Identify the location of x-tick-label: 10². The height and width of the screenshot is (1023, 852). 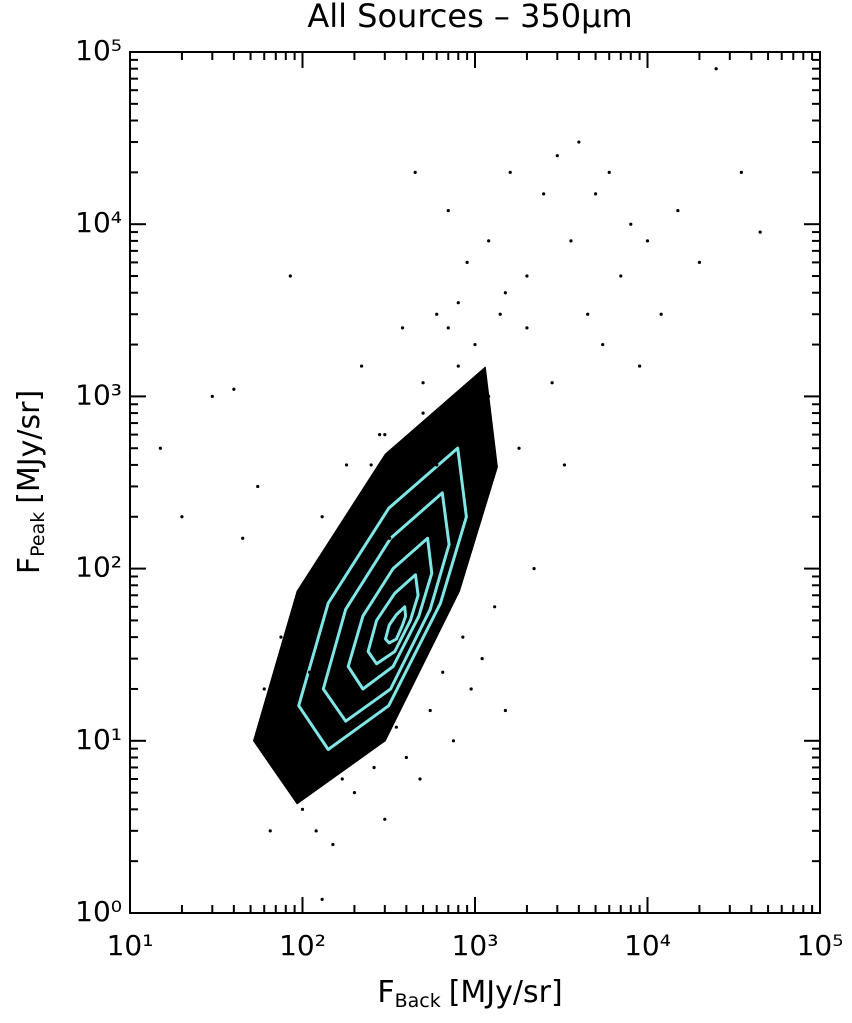
(302, 945).